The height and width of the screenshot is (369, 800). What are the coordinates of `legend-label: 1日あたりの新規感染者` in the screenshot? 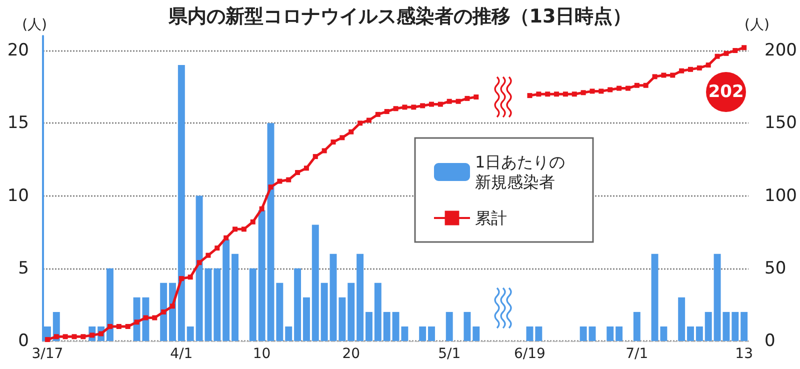 It's located at (520, 172).